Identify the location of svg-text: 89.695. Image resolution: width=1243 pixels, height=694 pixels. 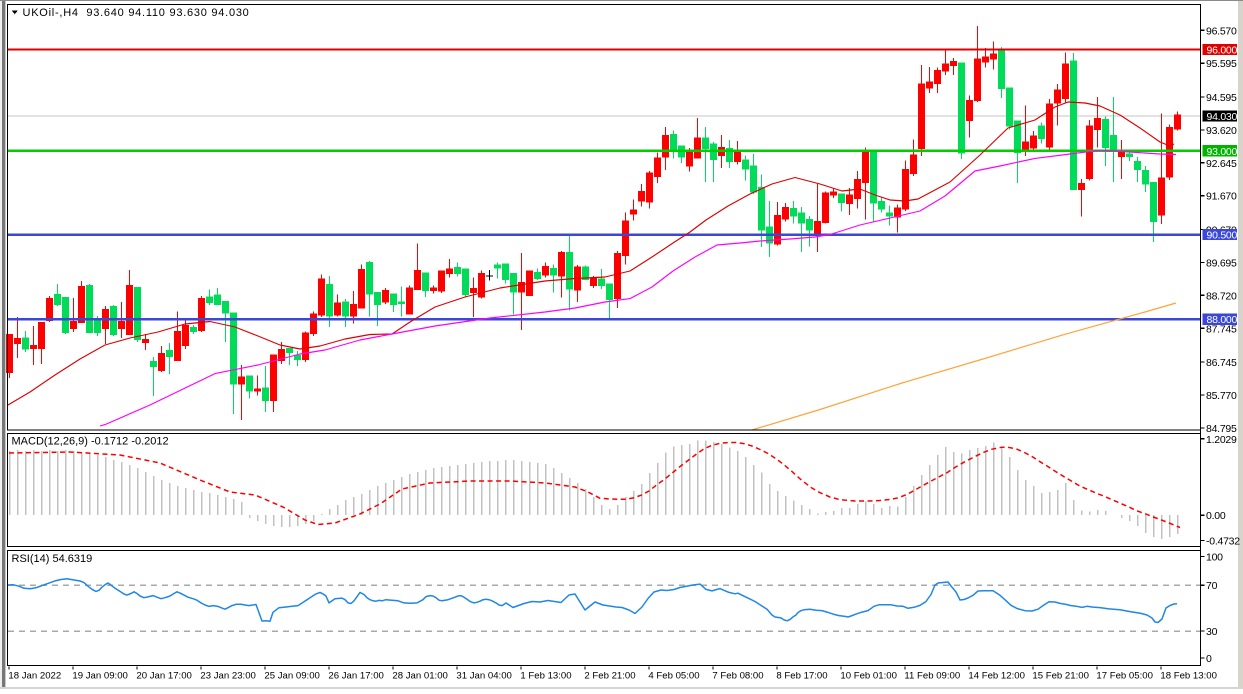
(1221, 263).